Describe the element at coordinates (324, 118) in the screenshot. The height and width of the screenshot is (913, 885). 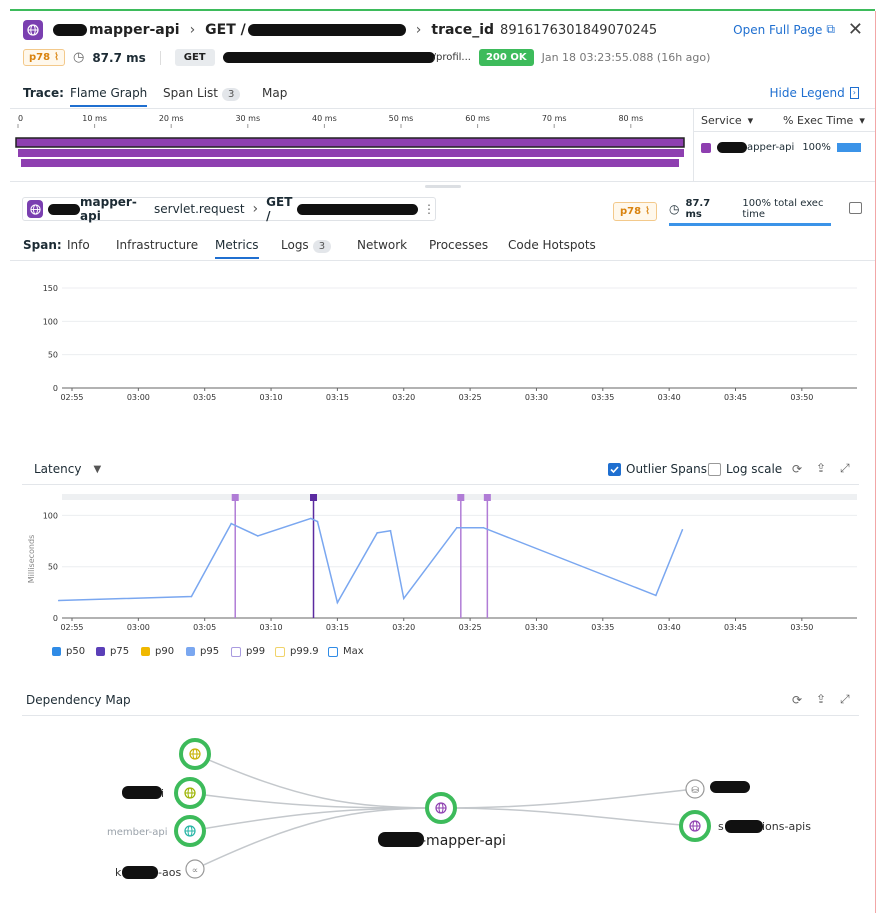
I see `flame-tick-label: 40 ms` at that location.